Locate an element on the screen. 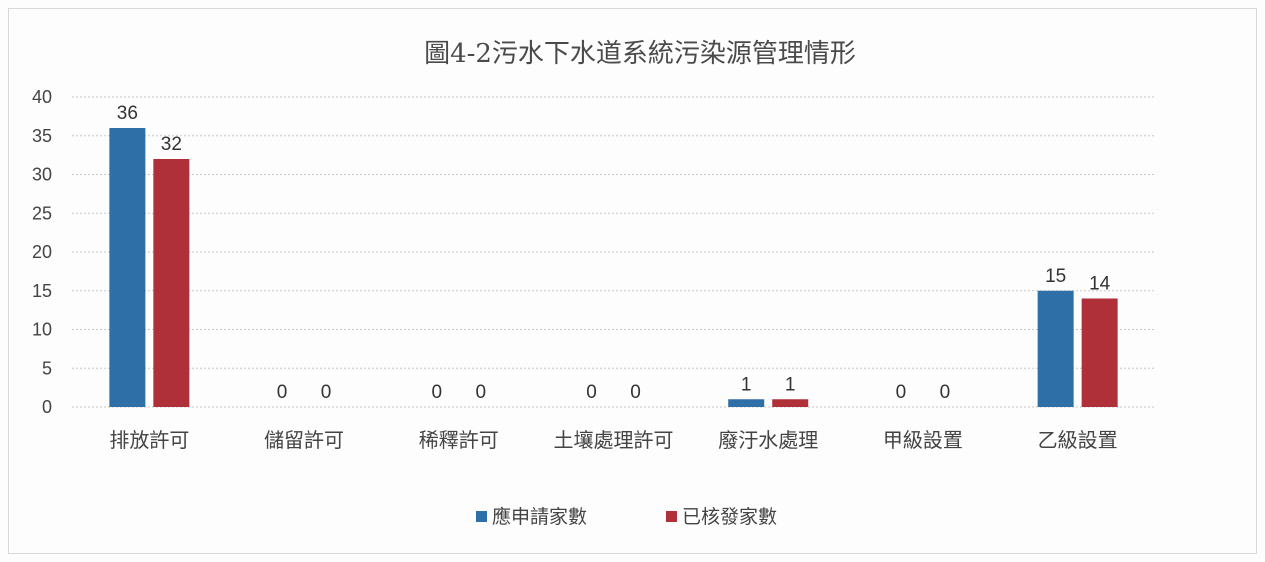 The image size is (1265, 562). y-tick-label: 30 is located at coordinates (42, 175).